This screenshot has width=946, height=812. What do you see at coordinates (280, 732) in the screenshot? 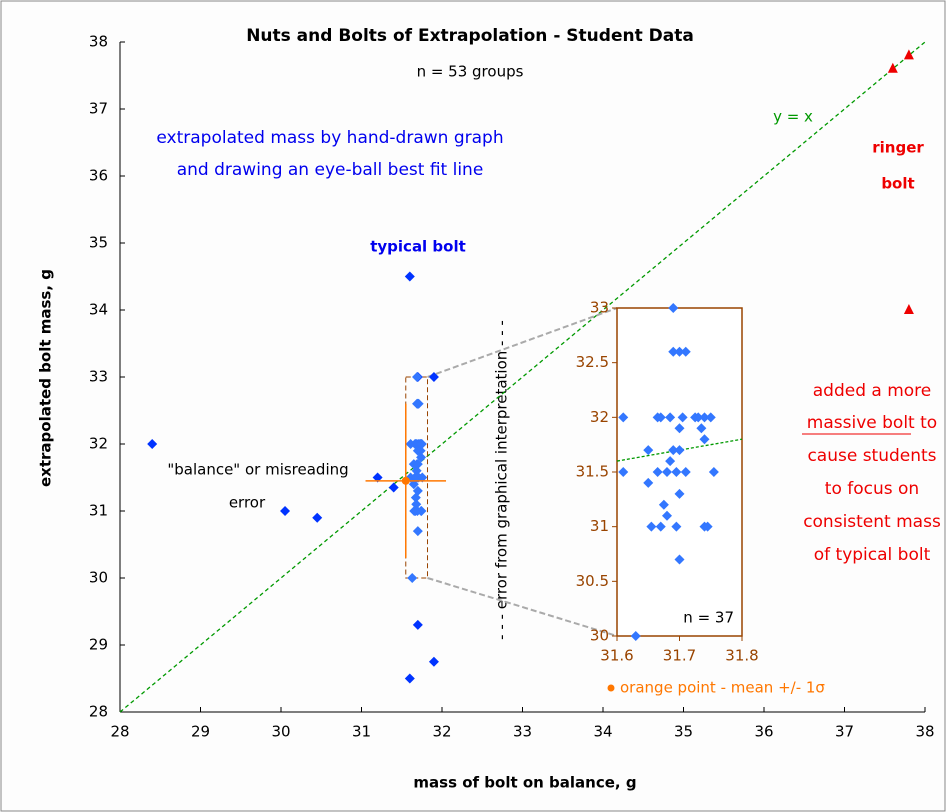
I see `x-tick-label: 30` at bounding box center [280, 732].